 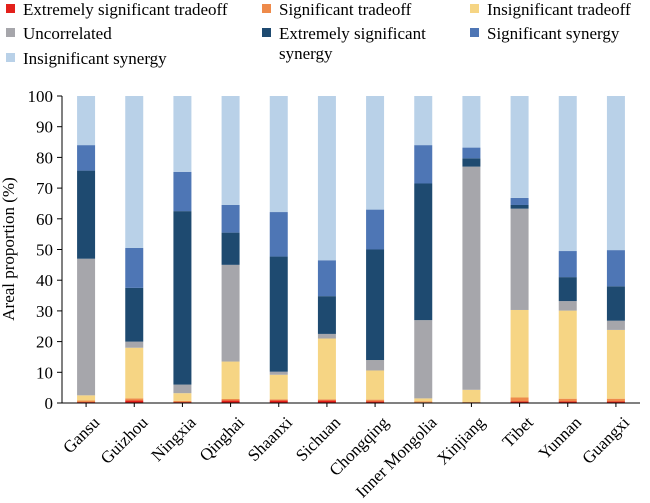 I want to click on legend-label: Uncorrelated, so click(x=67, y=33).